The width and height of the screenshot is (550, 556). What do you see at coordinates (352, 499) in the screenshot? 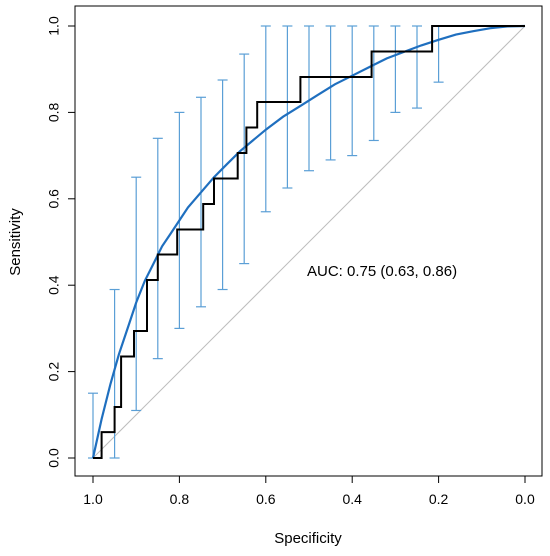
I see `x-tick-label: 0.4` at bounding box center [352, 499].